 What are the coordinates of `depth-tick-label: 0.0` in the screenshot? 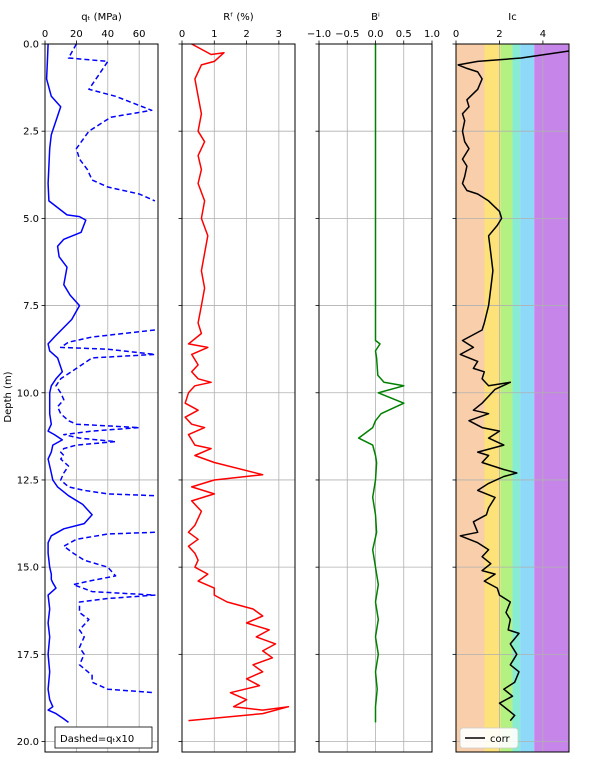 It's located at (31, 45).